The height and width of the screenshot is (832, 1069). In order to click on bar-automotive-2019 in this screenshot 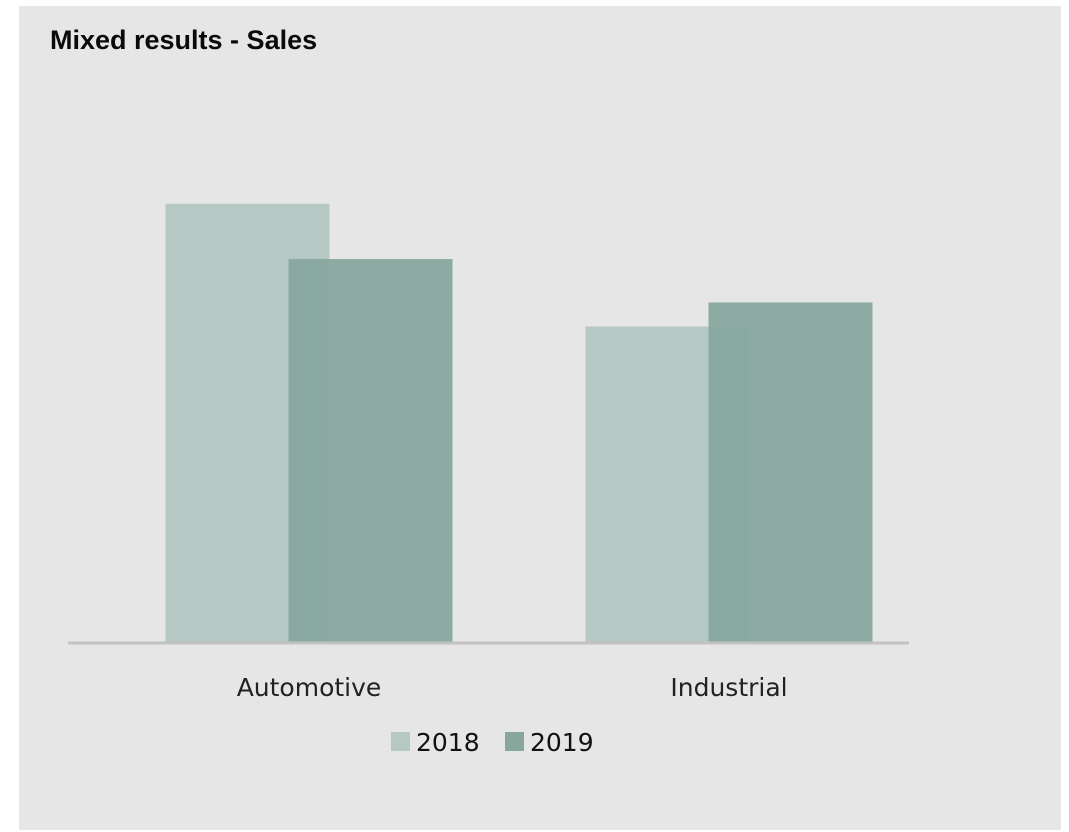, I will do `click(370, 450)`.